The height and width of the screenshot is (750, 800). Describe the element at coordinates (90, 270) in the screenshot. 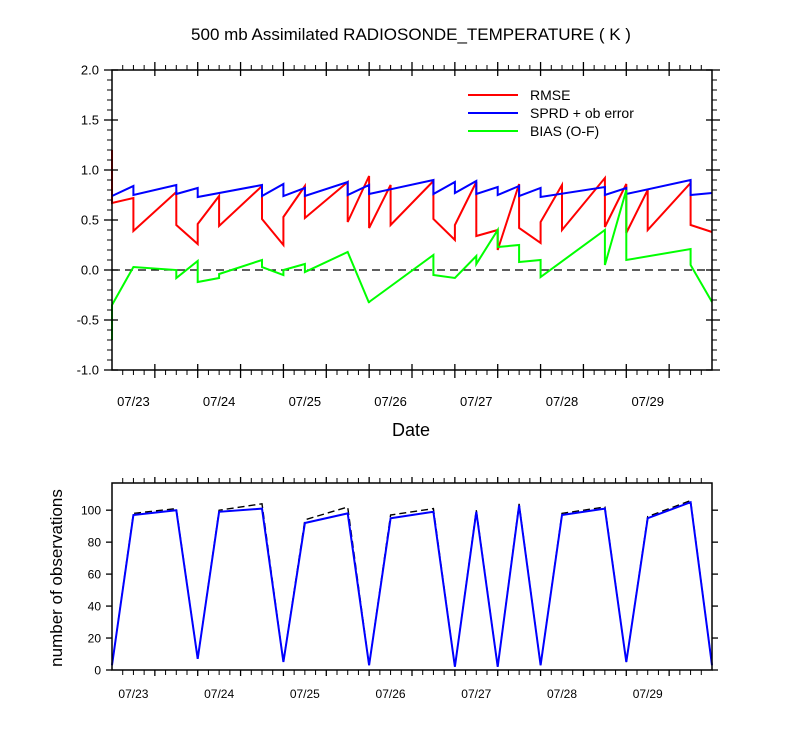

I see `y-tick-label: 0.0` at that location.